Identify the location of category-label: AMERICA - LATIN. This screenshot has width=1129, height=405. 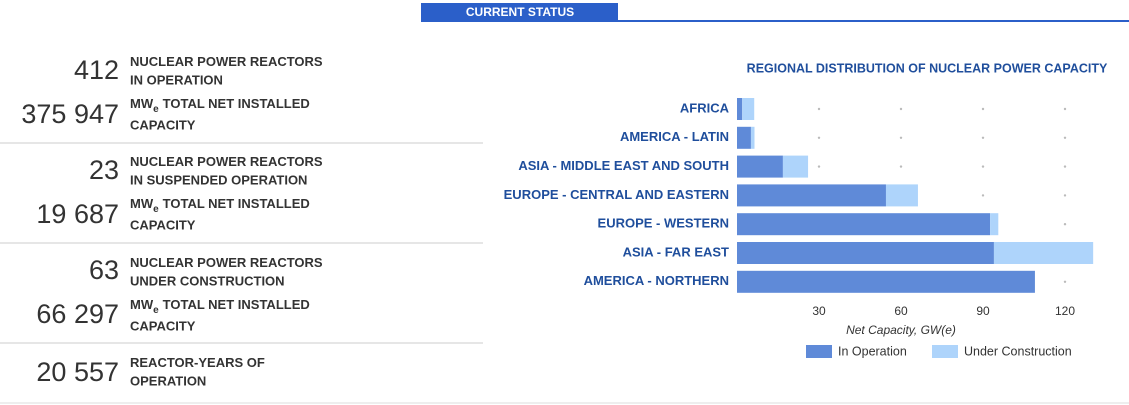
(674, 136).